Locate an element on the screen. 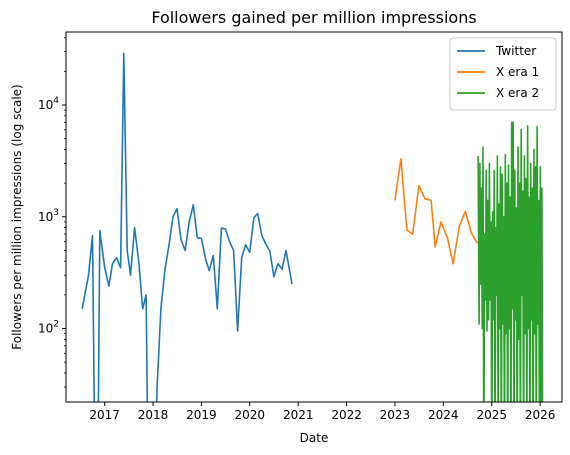 The height and width of the screenshot is (455, 570). legend-label: X era 1 is located at coordinates (517, 72).